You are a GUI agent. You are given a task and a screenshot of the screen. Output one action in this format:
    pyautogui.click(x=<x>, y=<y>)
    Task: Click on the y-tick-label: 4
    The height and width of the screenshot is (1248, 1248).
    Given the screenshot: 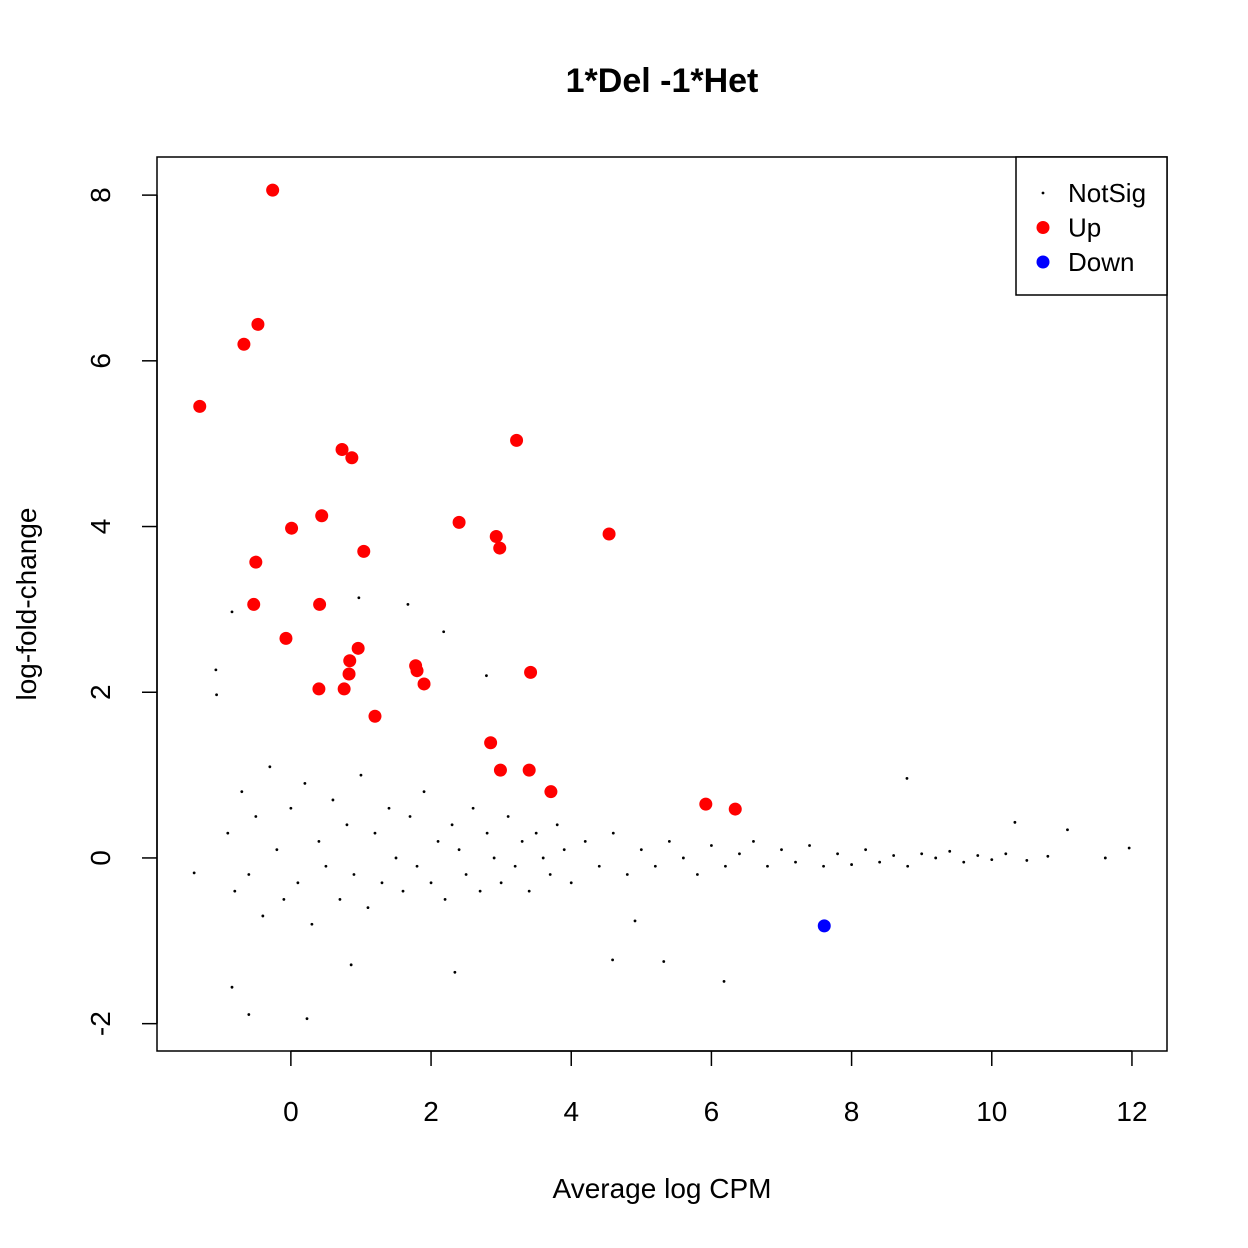 What is the action you would take?
    pyautogui.click(x=100, y=527)
    